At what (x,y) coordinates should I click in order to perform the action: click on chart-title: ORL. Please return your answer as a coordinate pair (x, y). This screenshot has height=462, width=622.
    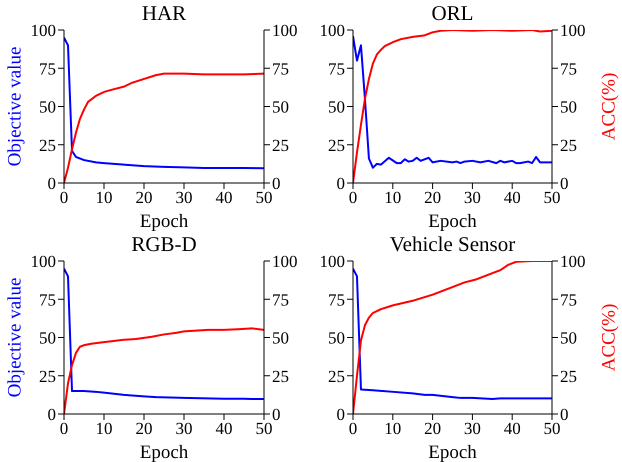
    Looking at the image, I should click on (452, 13).